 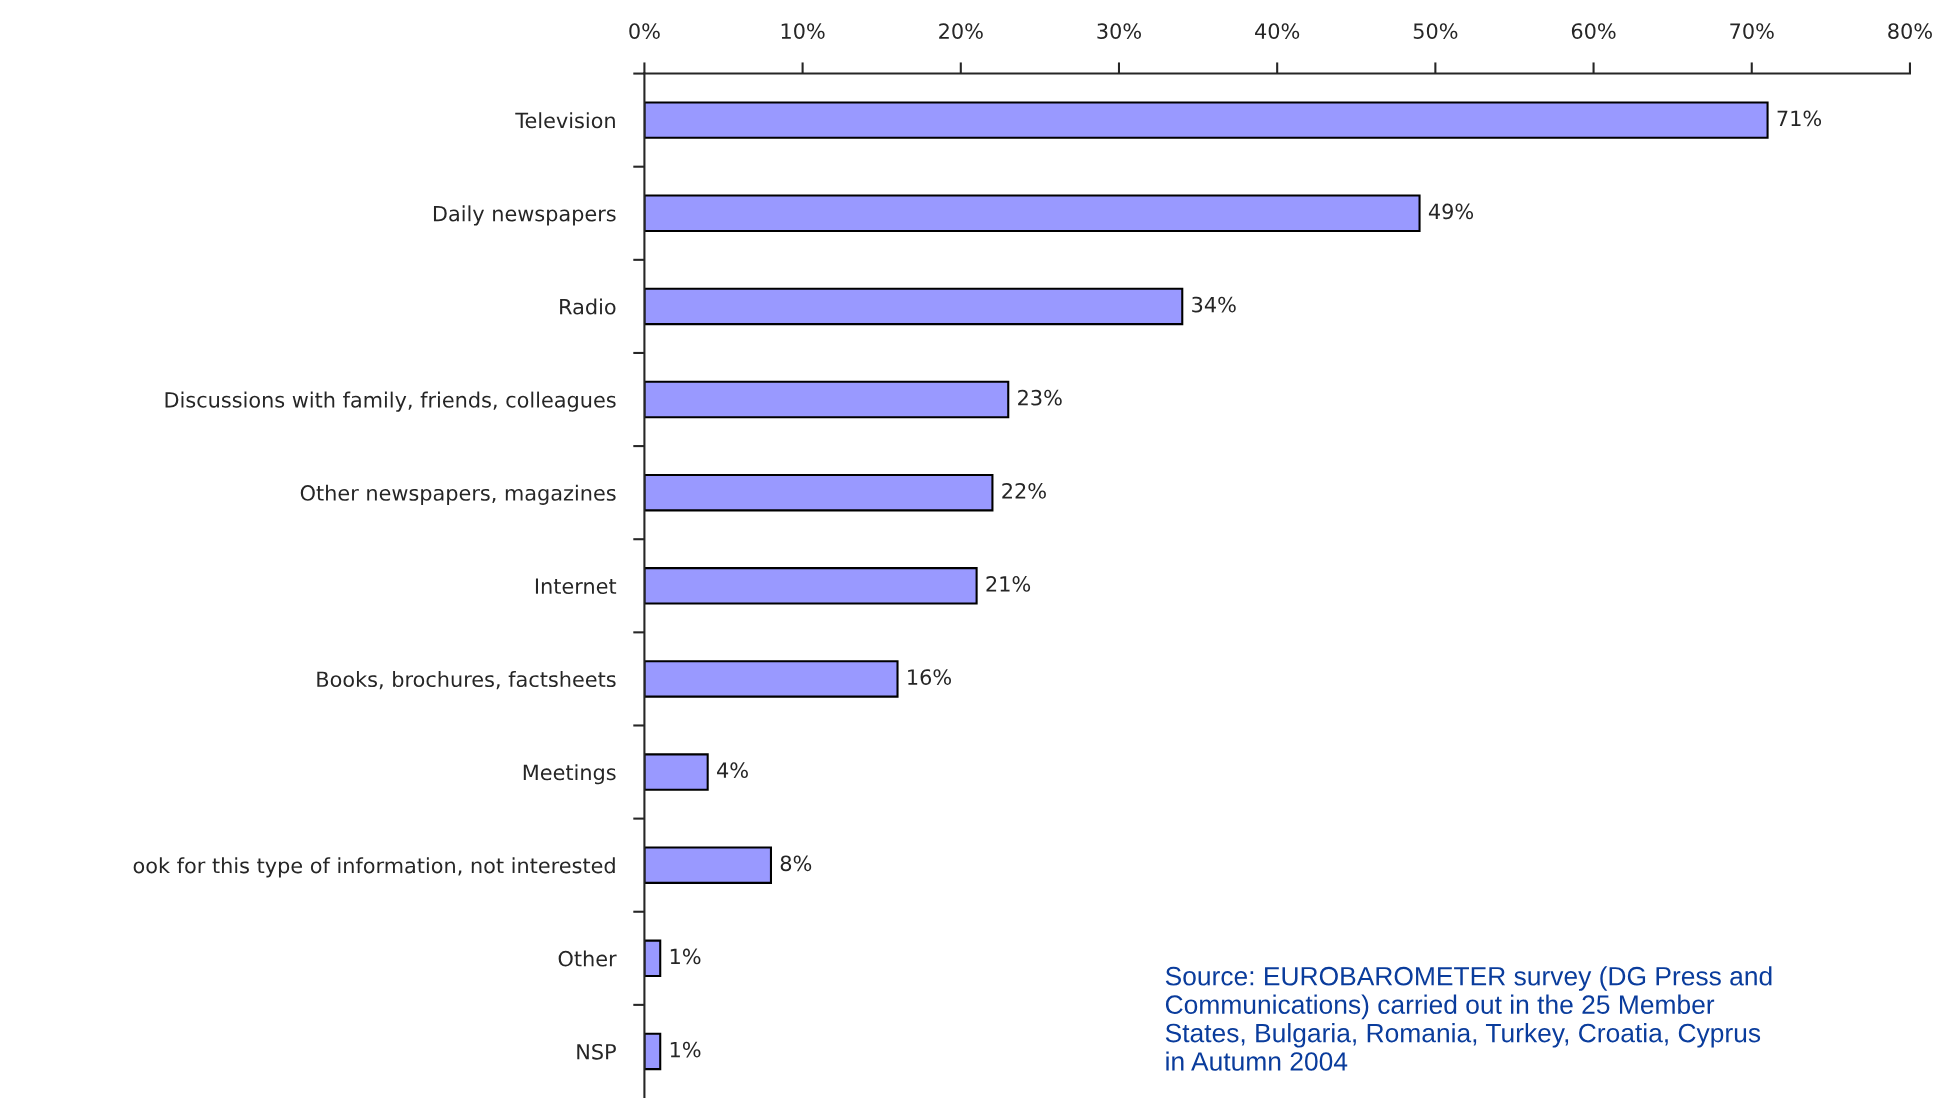 I want to click on y-tick-label: Internet, so click(x=576, y=586).